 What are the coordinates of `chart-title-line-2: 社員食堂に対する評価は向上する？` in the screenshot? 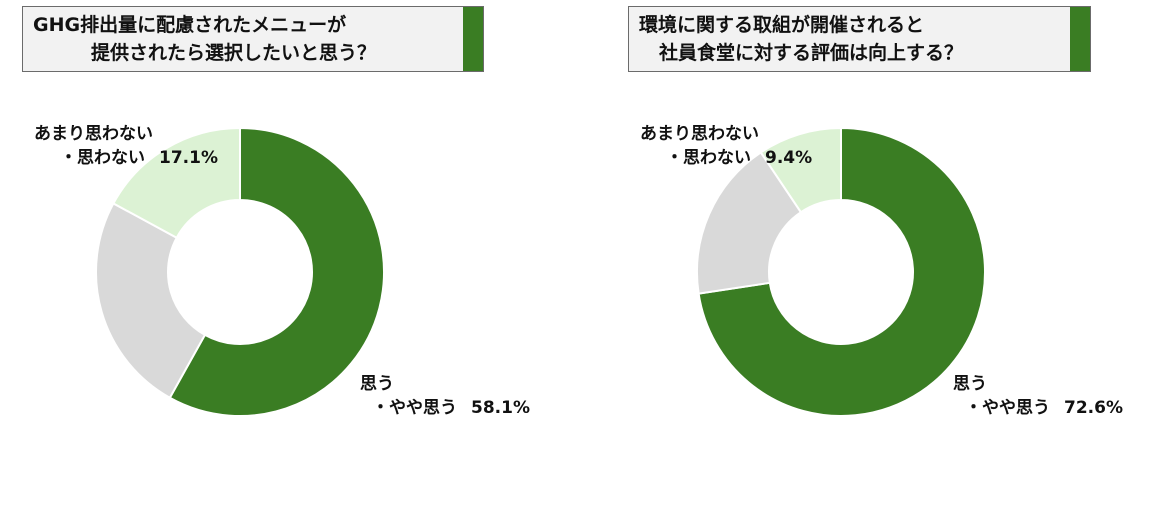 It's located at (811, 53).